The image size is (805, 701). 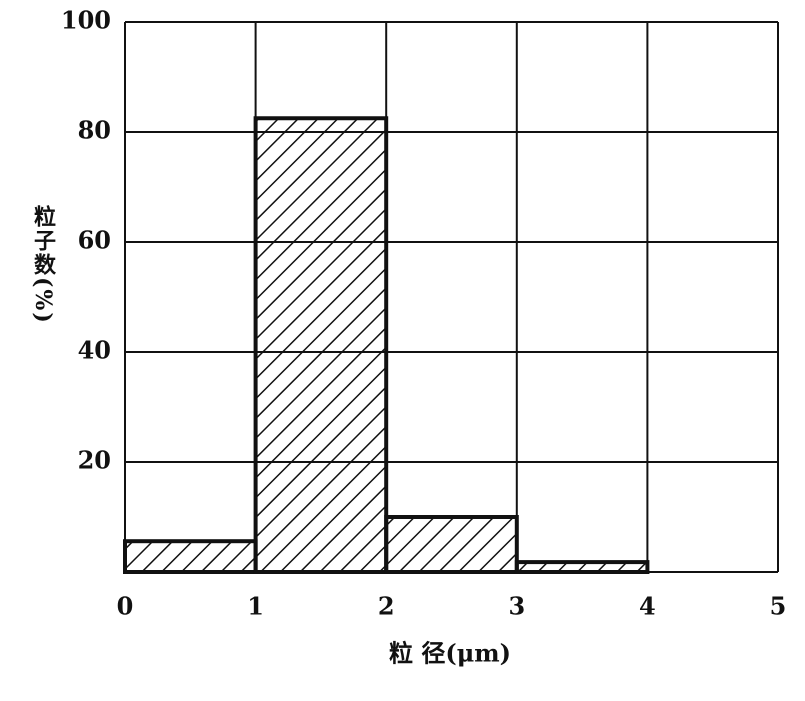 What do you see at coordinates (94, 130) in the screenshot?
I see `y-tick-label: 80` at bounding box center [94, 130].